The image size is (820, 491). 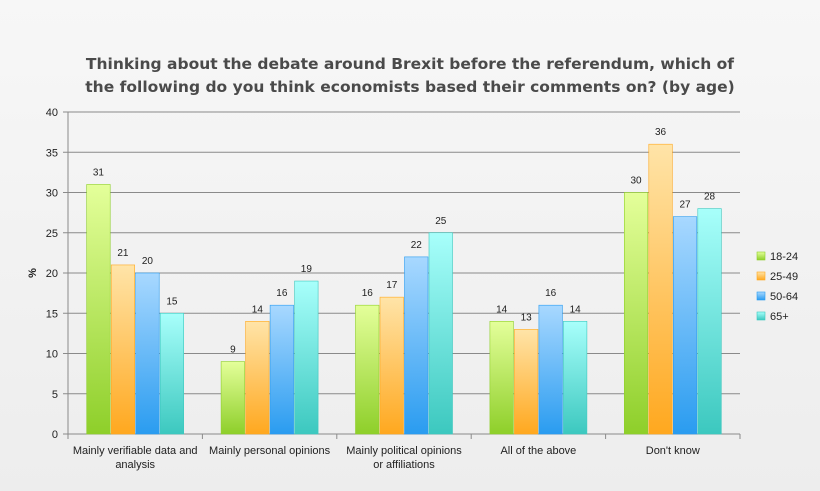 I want to click on legend-label: 25-49, so click(x=784, y=277).